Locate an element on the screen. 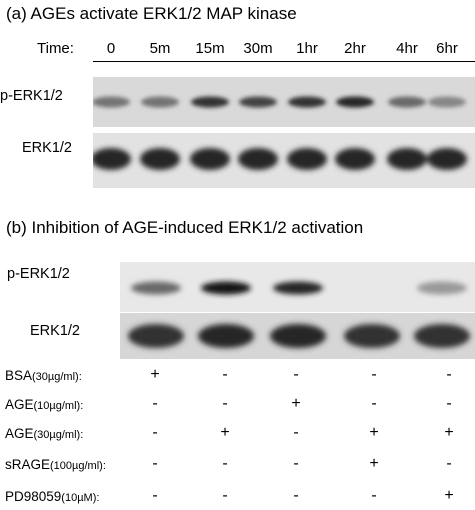 This screenshot has width=475, height=510. condition-name: PD98059 is located at coordinates (33, 496).